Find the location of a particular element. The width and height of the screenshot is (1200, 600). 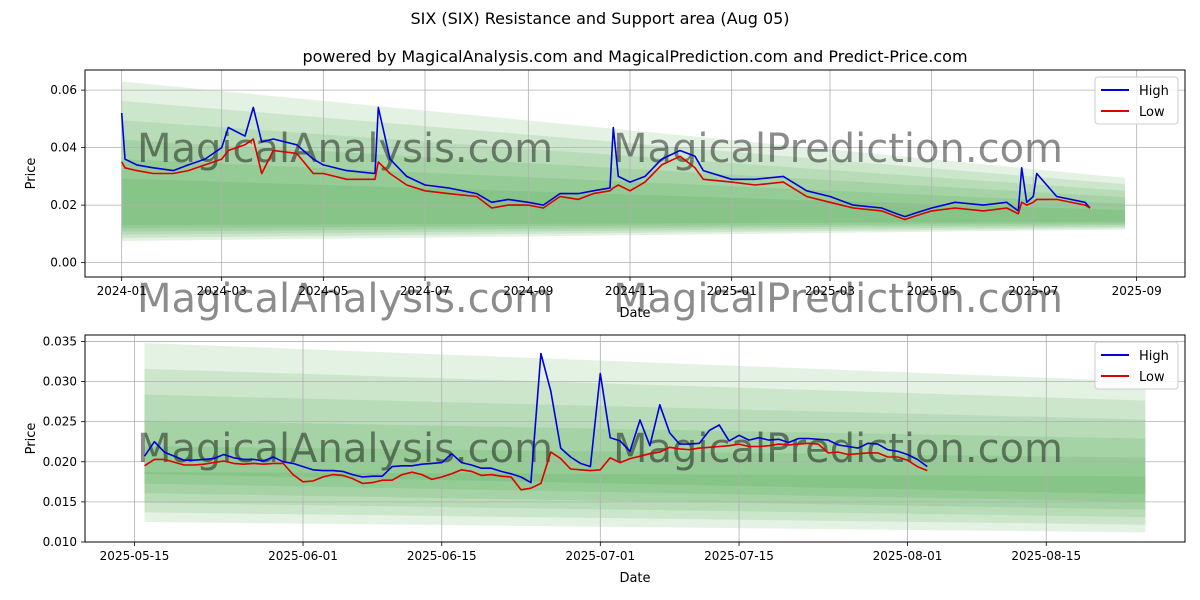

x-tick-label: 2024-11 is located at coordinates (630, 291).